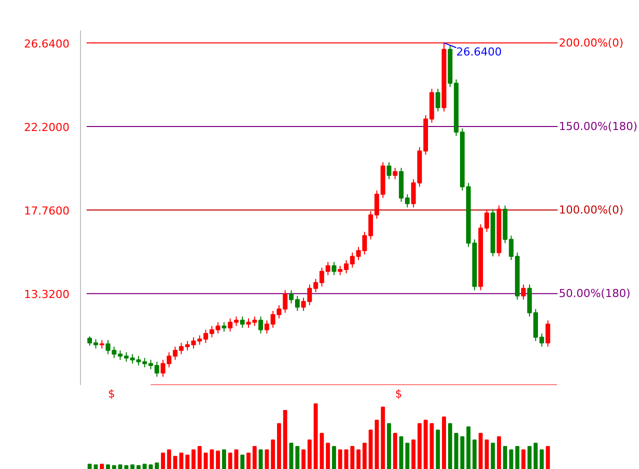 Image resolution: width=639 pixels, height=469 pixels. I want to click on text: 50.00%(180), so click(594, 293).